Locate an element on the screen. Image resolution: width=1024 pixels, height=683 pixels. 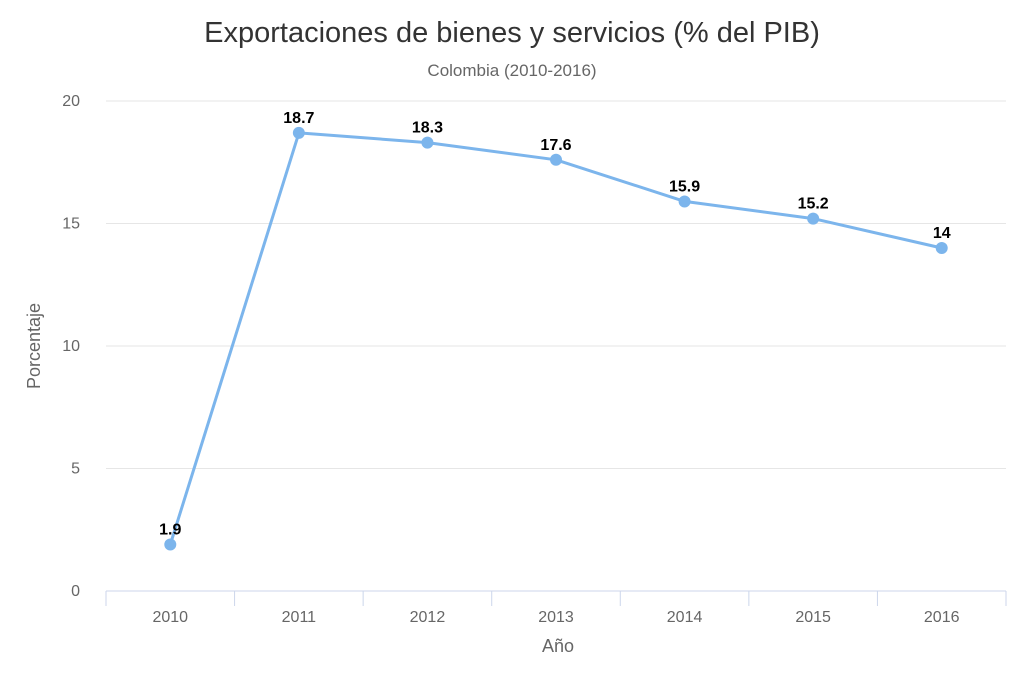
data-label: 17.6 is located at coordinates (555, 145).